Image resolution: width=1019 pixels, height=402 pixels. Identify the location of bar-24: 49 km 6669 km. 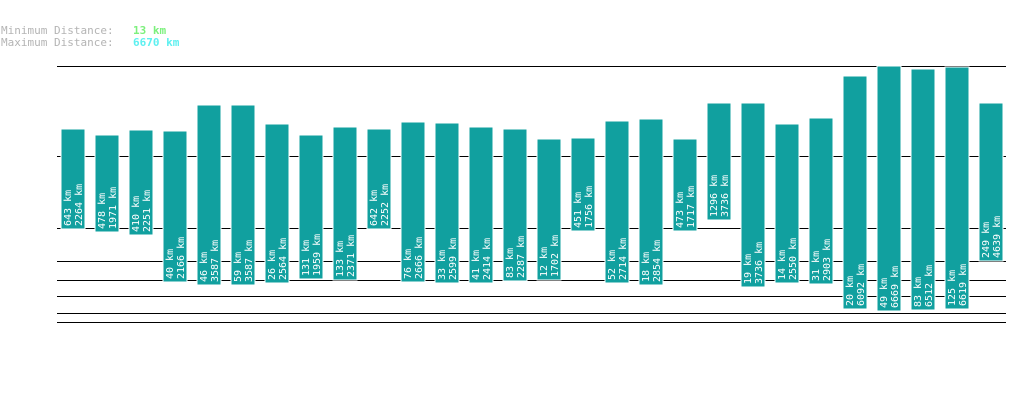
(889, 188).